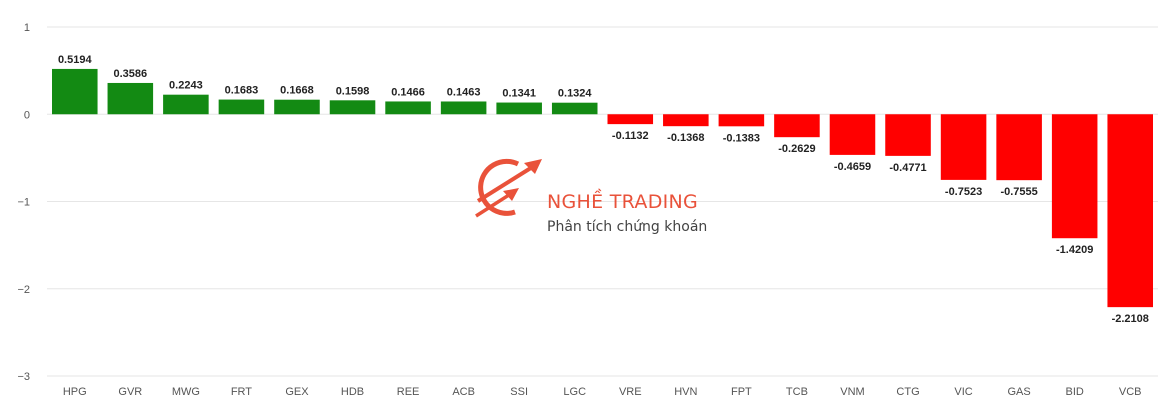 Image resolution: width=1170 pixels, height=408 pixels. I want to click on x-tick-label: GVR, so click(130, 392).